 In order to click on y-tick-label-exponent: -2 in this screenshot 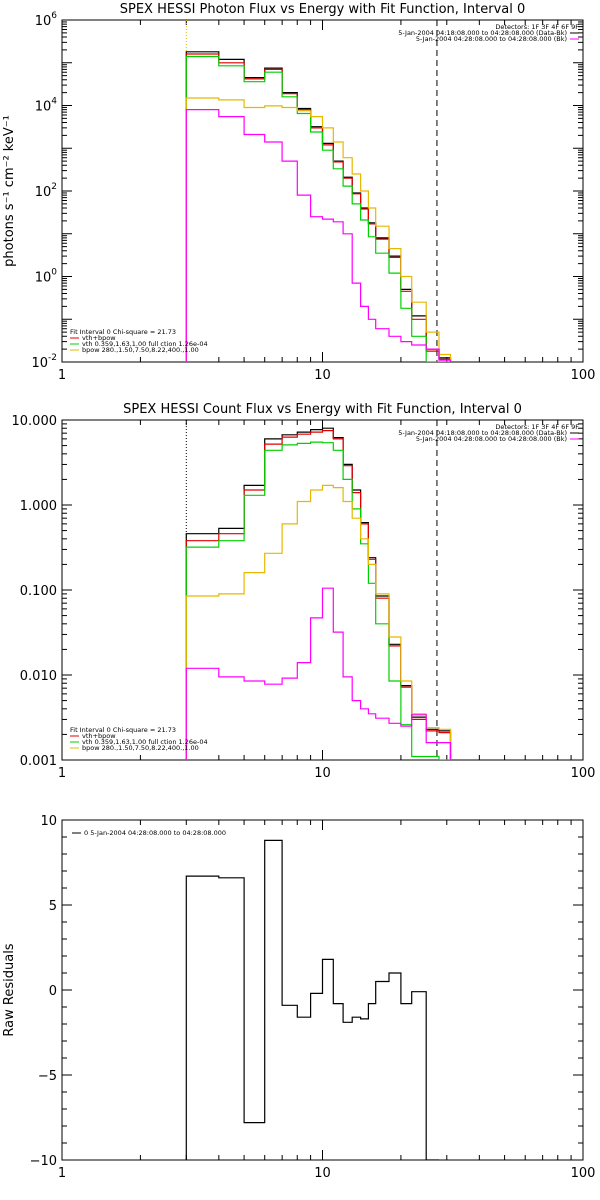, I will do `click(52, 358)`.